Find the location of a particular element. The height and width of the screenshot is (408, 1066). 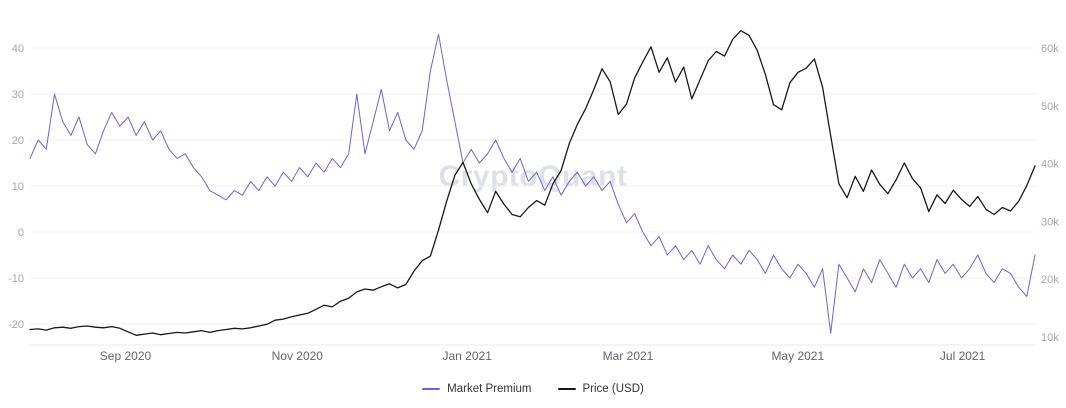

y-axis-tick-right: 20k is located at coordinates (1050, 280).